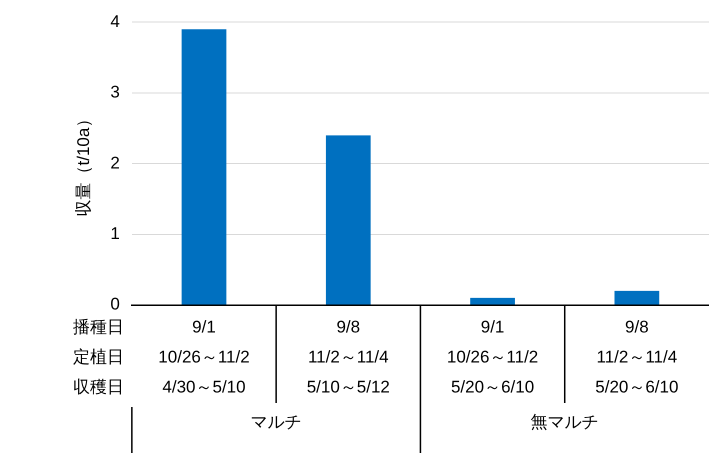 This screenshot has height=453, width=709. What do you see at coordinates (98, 357) in the screenshot?
I see `text: 定植日` at bounding box center [98, 357].